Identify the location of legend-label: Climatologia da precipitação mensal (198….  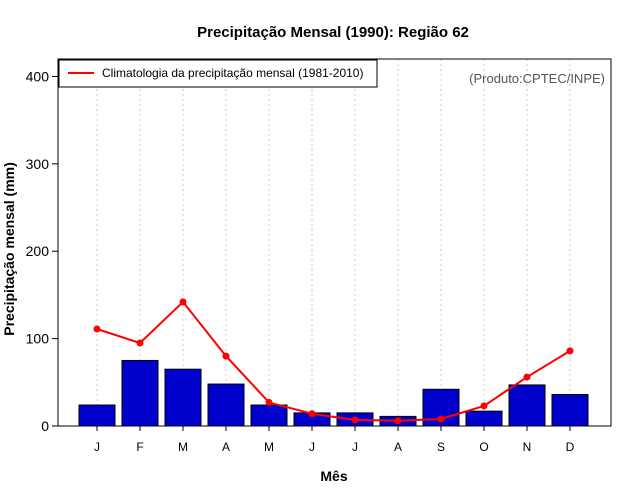
(232, 73).